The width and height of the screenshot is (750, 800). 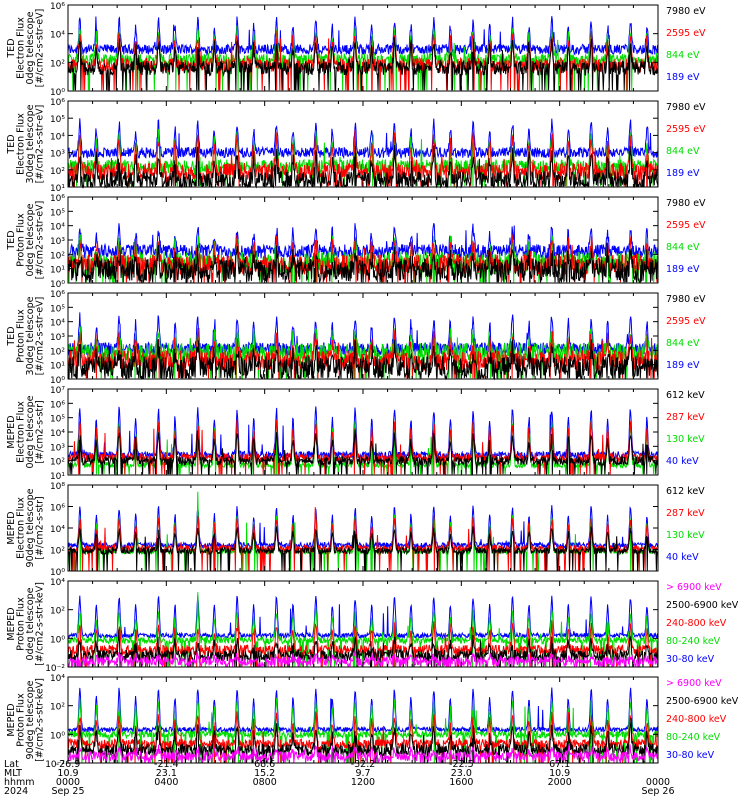 I want to click on legend-entry: > 6900 keV, so click(x=694, y=683).